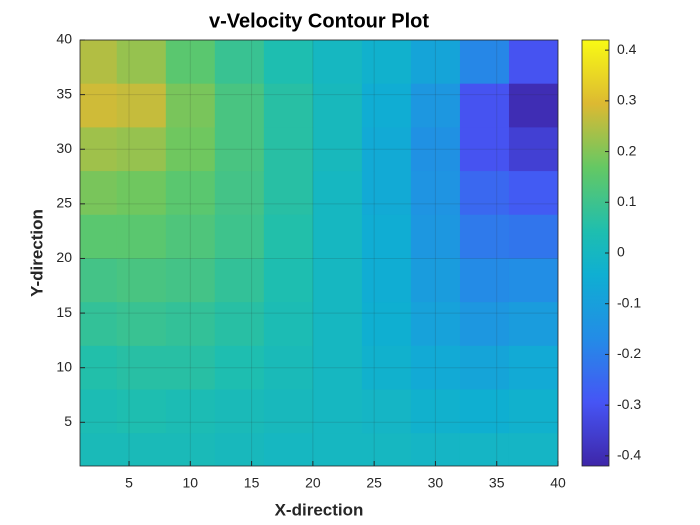  Describe the element at coordinates (64, 257) in the screenshot. I see `y-tick-label: 20` at that location.